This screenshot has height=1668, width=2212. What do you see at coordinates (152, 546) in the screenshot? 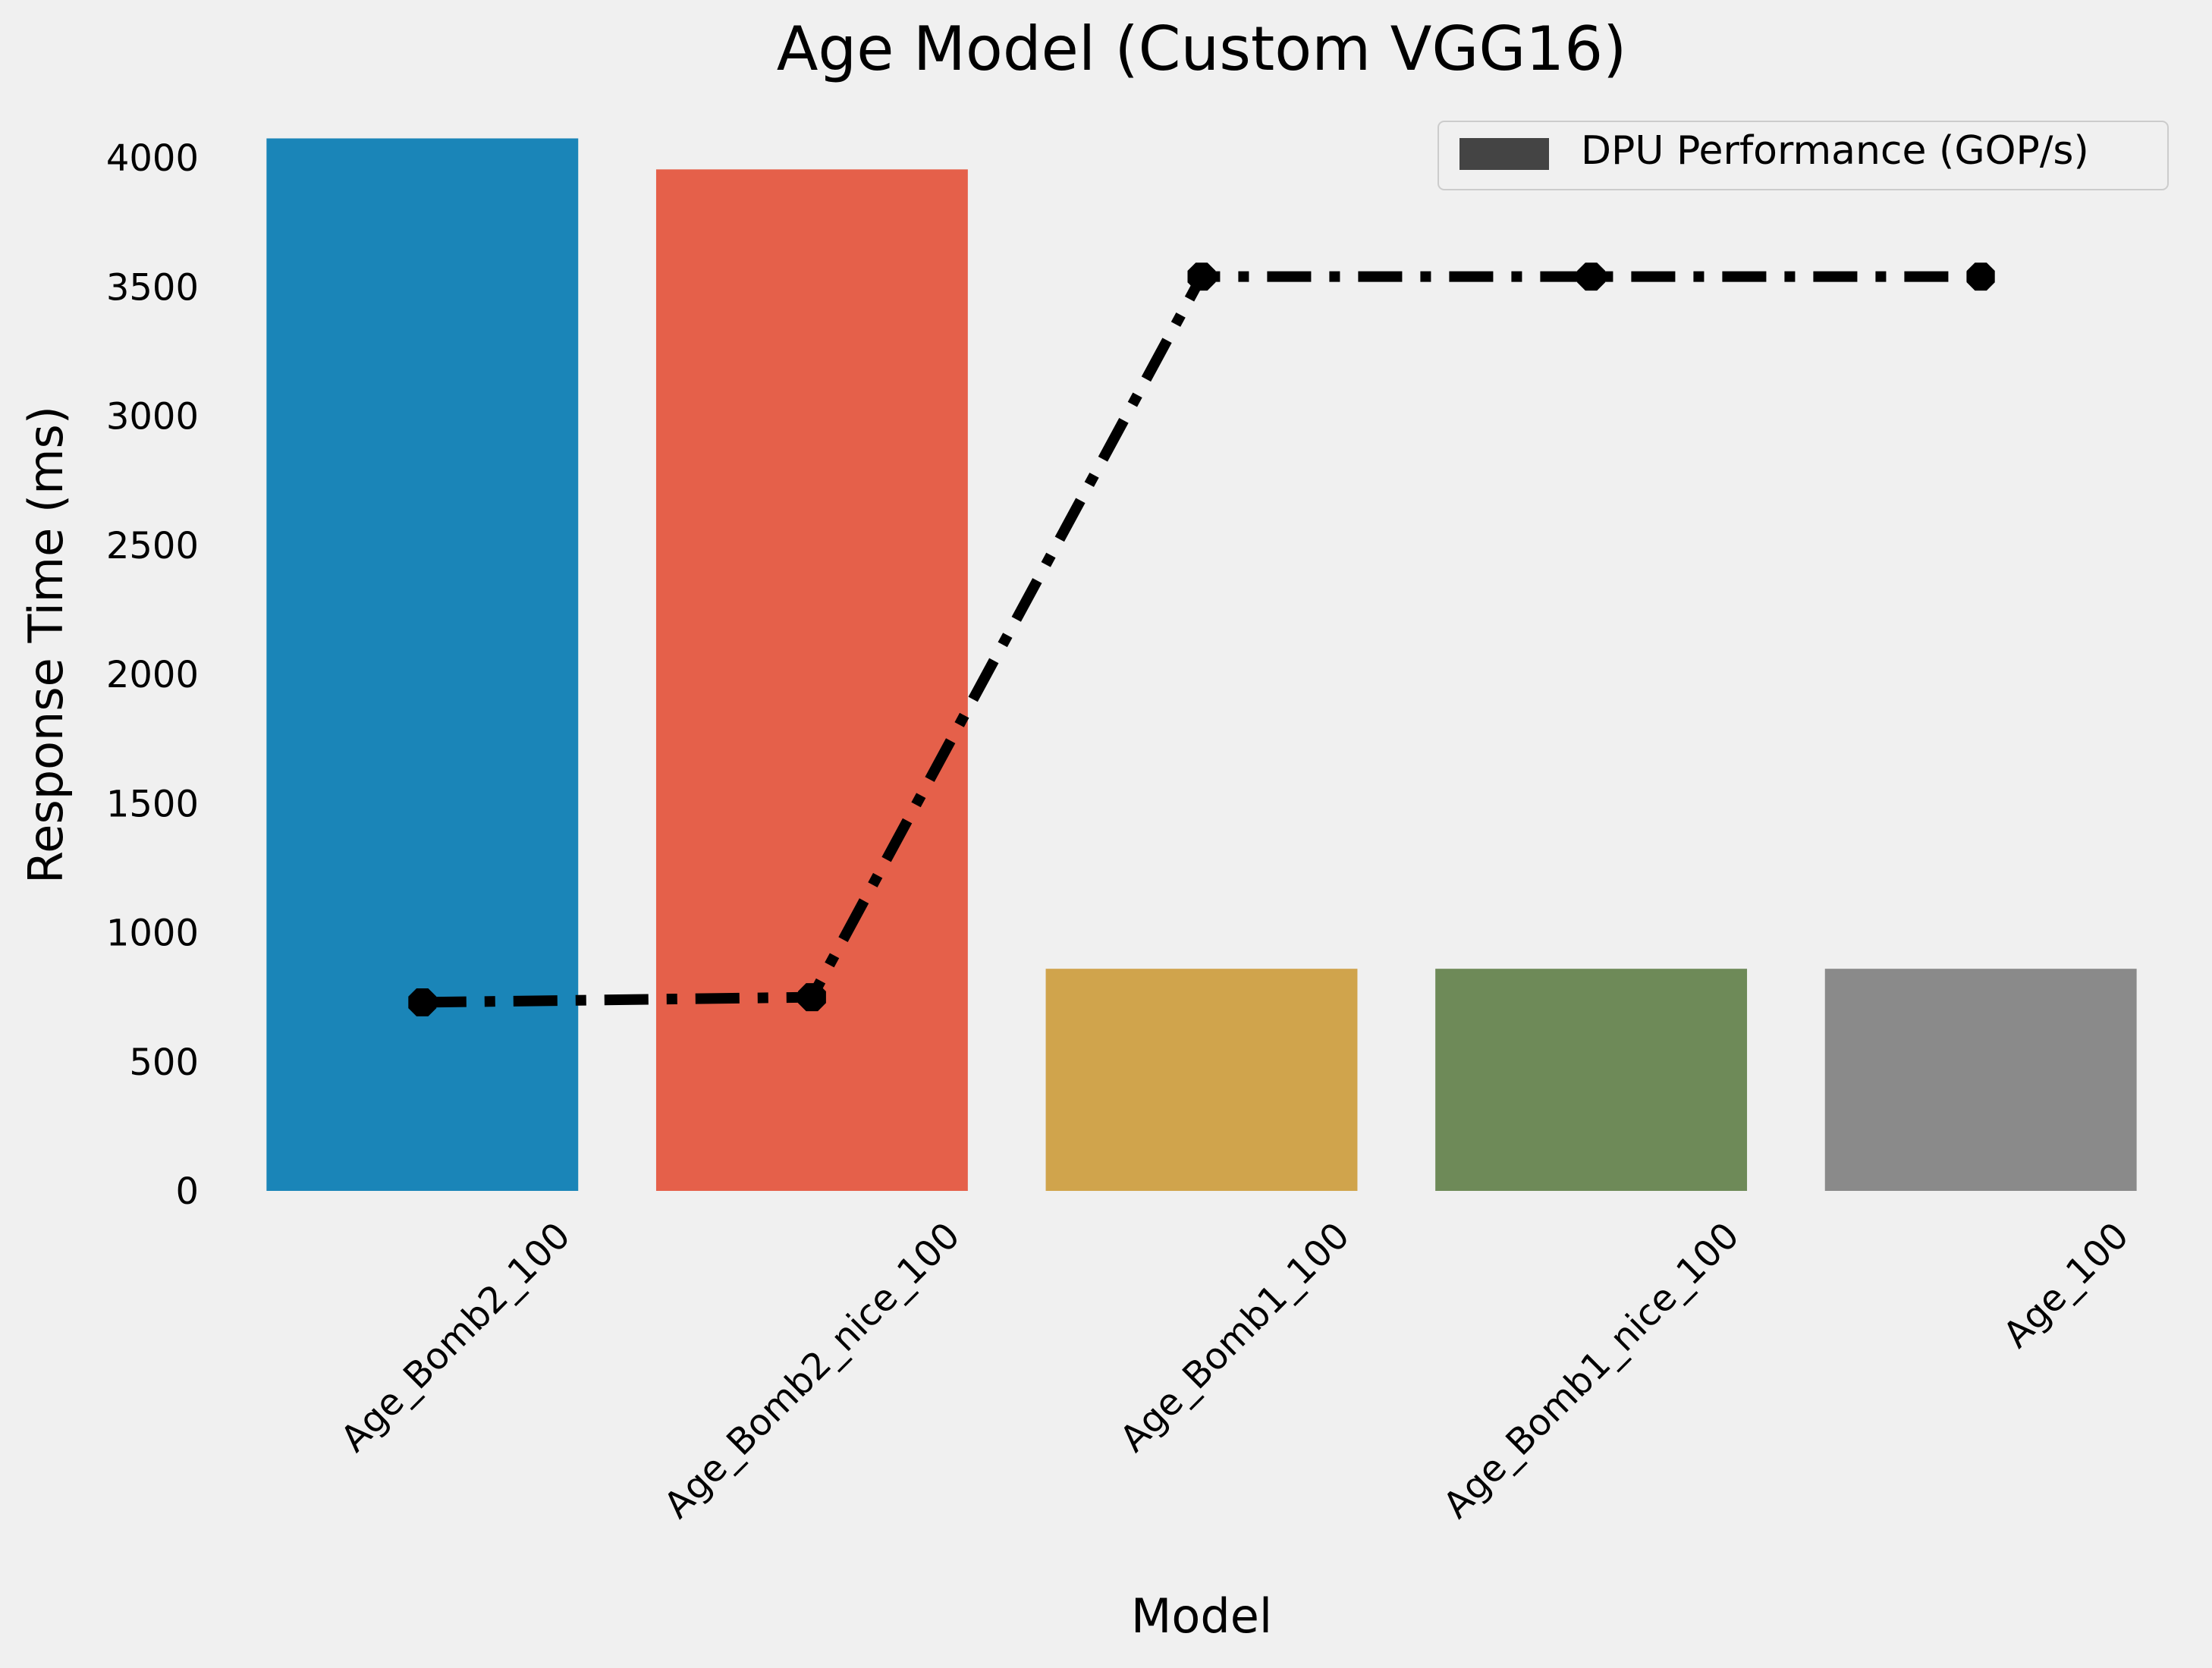
I see `y-tick-2500: 2500` at bounding box center [152, 546].